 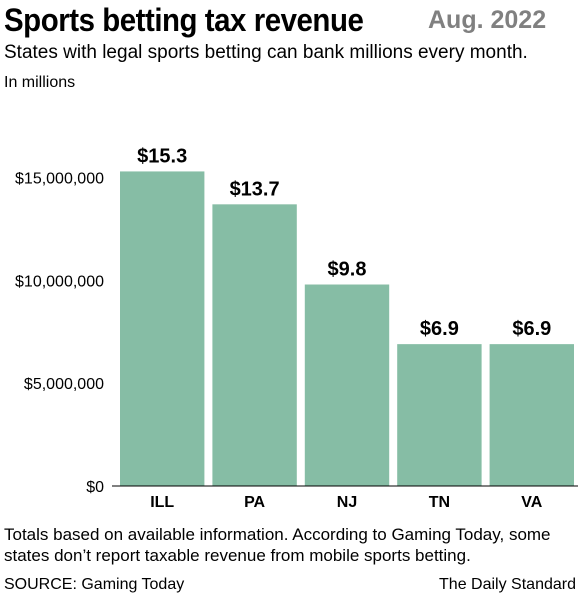 I want to click on category-label-pa: PA, so click(x=254, y=502).